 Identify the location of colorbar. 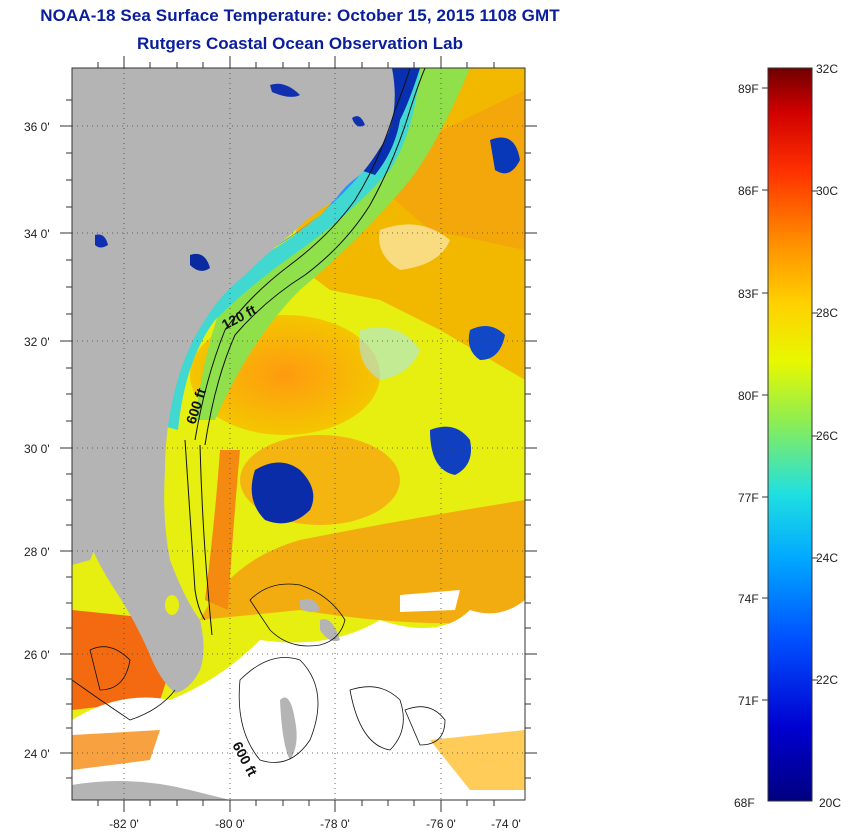
(790, 434).